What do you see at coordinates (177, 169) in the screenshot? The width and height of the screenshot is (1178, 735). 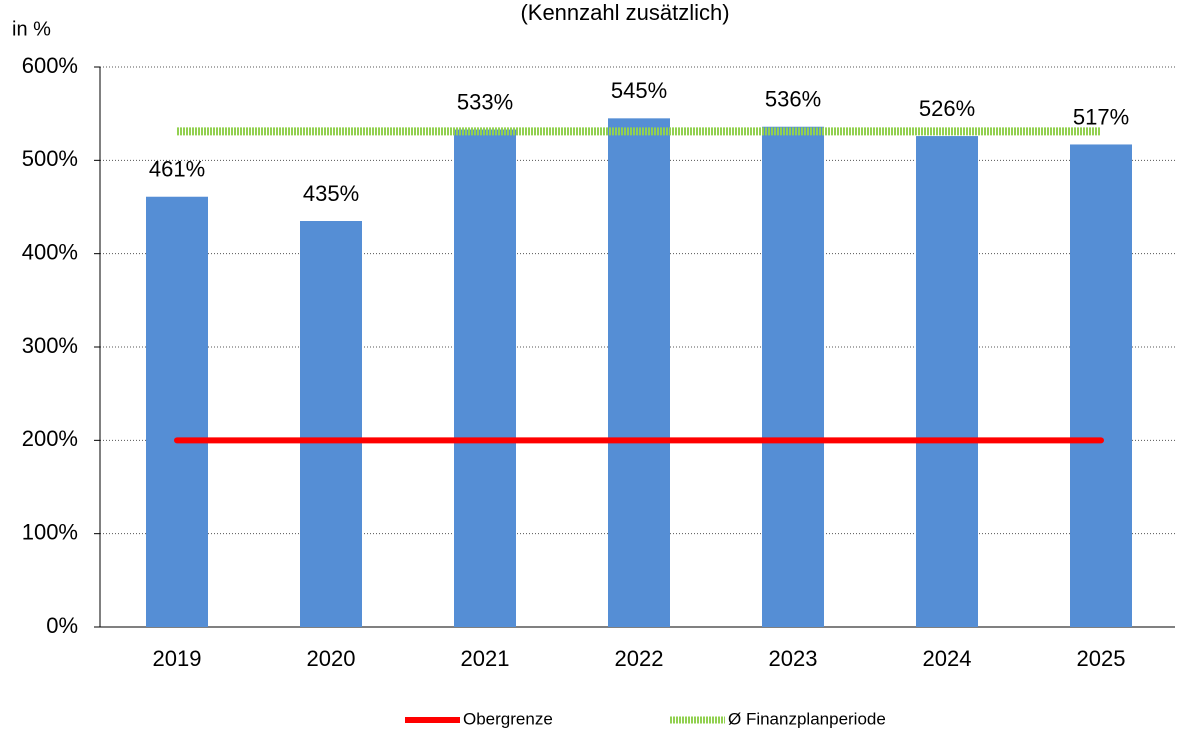 I see `data-label: 461%` at bounding box center [177, 169].